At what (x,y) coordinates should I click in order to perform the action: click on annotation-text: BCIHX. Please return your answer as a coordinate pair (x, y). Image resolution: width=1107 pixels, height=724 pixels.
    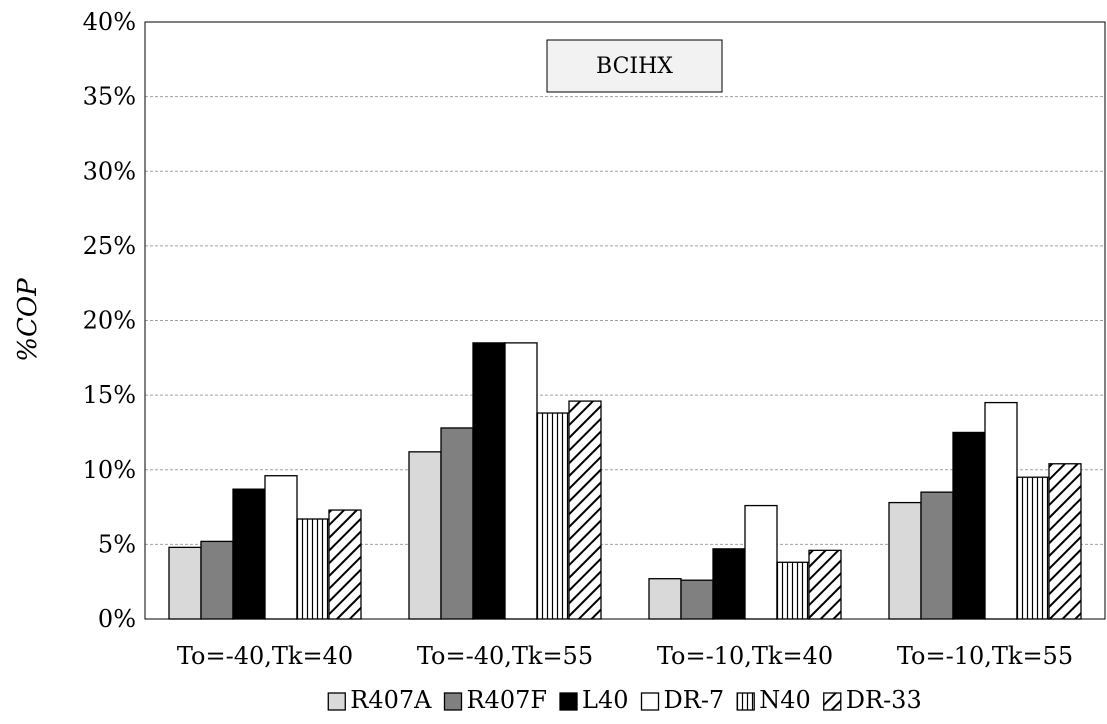
    Looking at the image, I should click on (634, 66).